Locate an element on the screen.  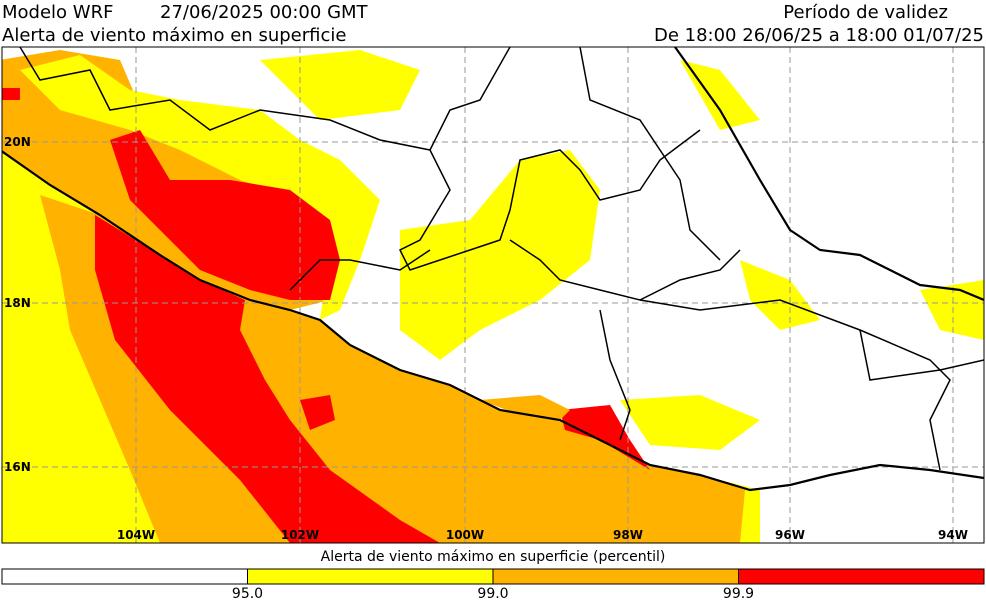
validity-range: De 18:00 26/06/25 a 18:00 01/07/25 is located at coordinates (819, 35).